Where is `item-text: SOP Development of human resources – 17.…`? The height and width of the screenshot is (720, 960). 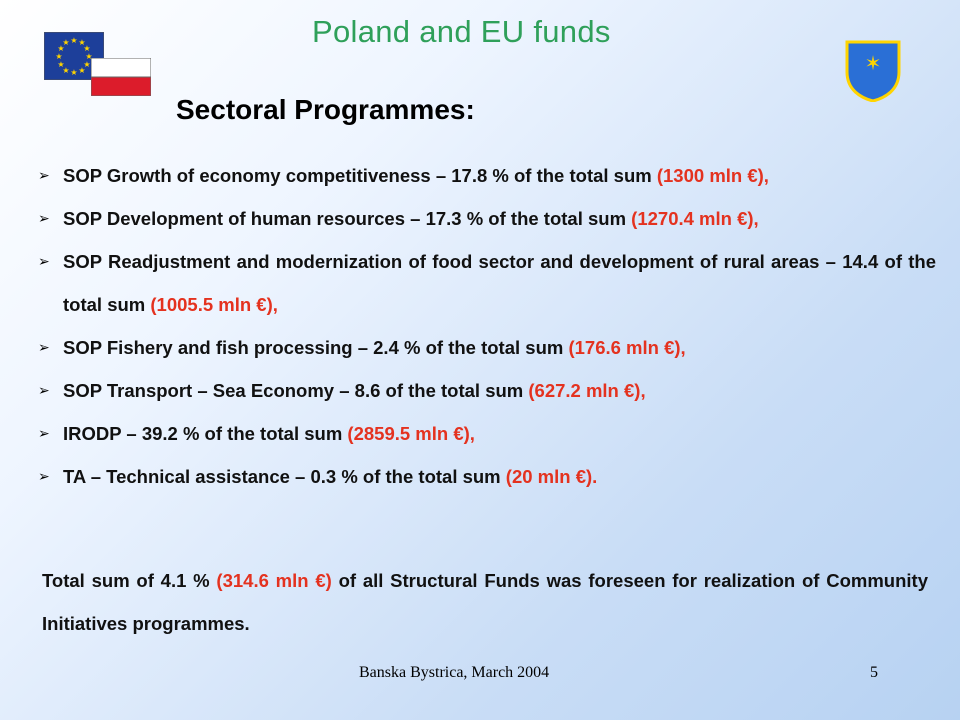
item-text: SOP Development of human resources – 17.… is located at coordinates (347, 218).